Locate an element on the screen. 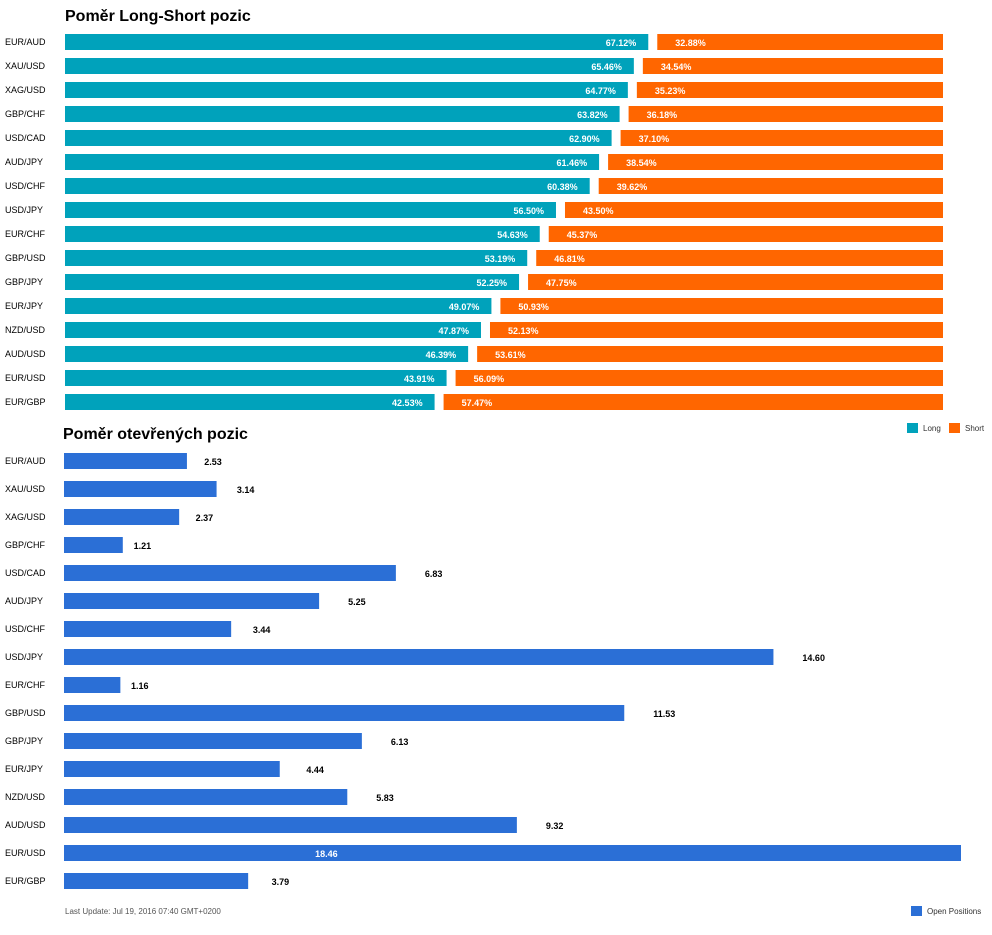 The height and width of the screenshot is (935, 992). long-value-label: 56.50% is located at coordinates (528, 211).